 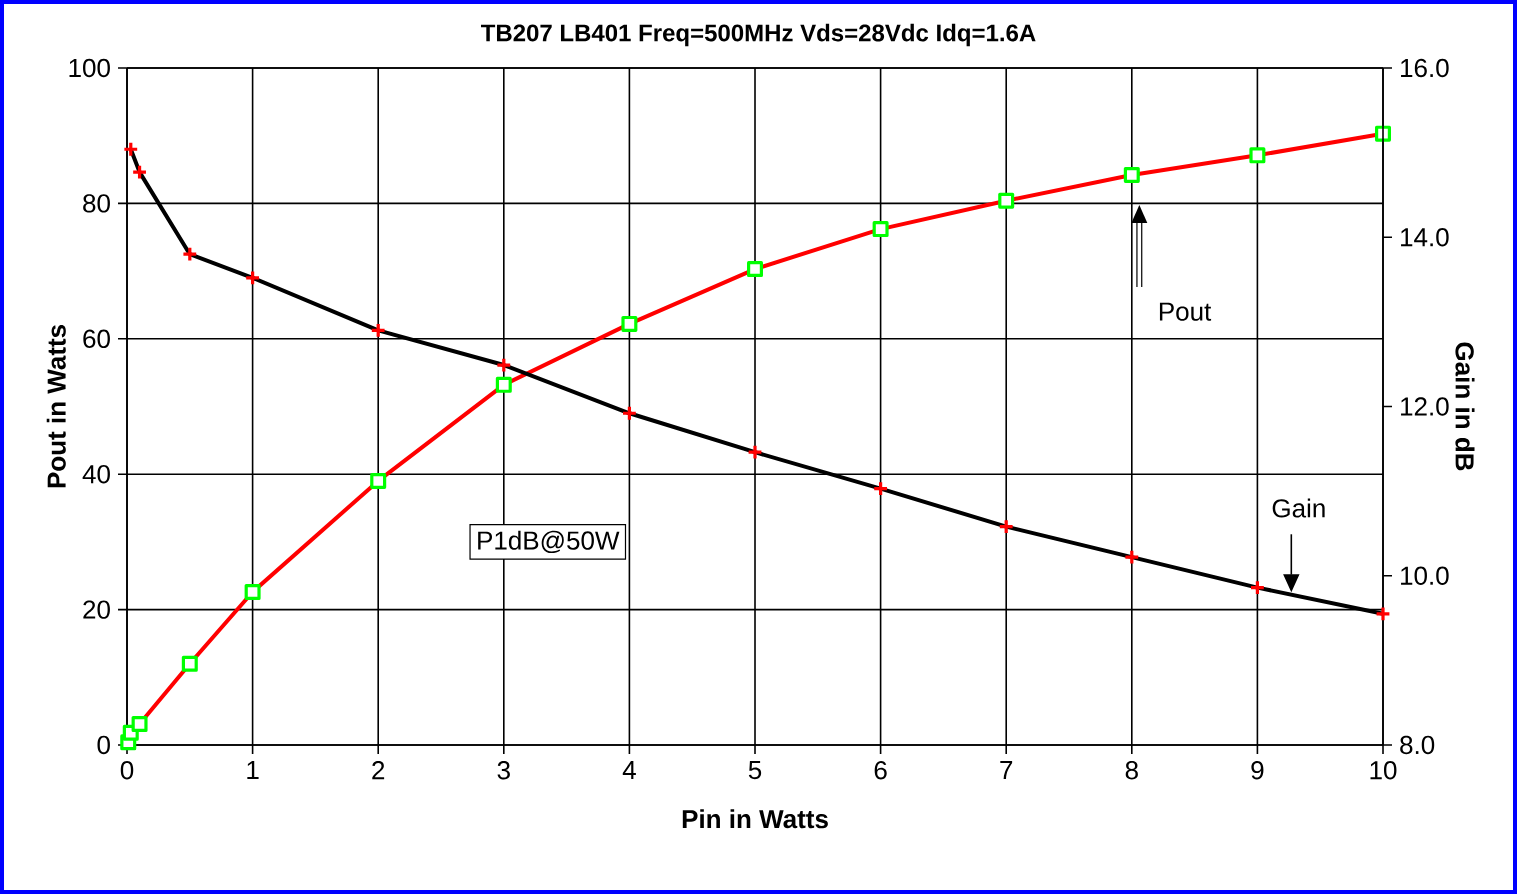 What do you see at coordinates (103, 745) in the screenshot?
I see `y-tick-label: 0` at bounding box center [103, 745].